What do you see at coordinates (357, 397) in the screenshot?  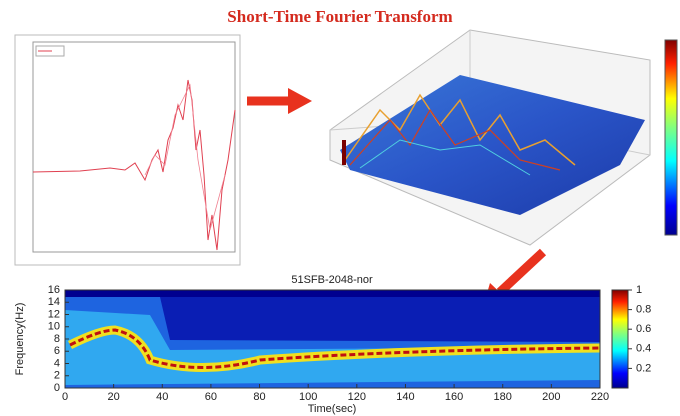 I see `x-tick-label: 120` at bounding box center [357, 397].